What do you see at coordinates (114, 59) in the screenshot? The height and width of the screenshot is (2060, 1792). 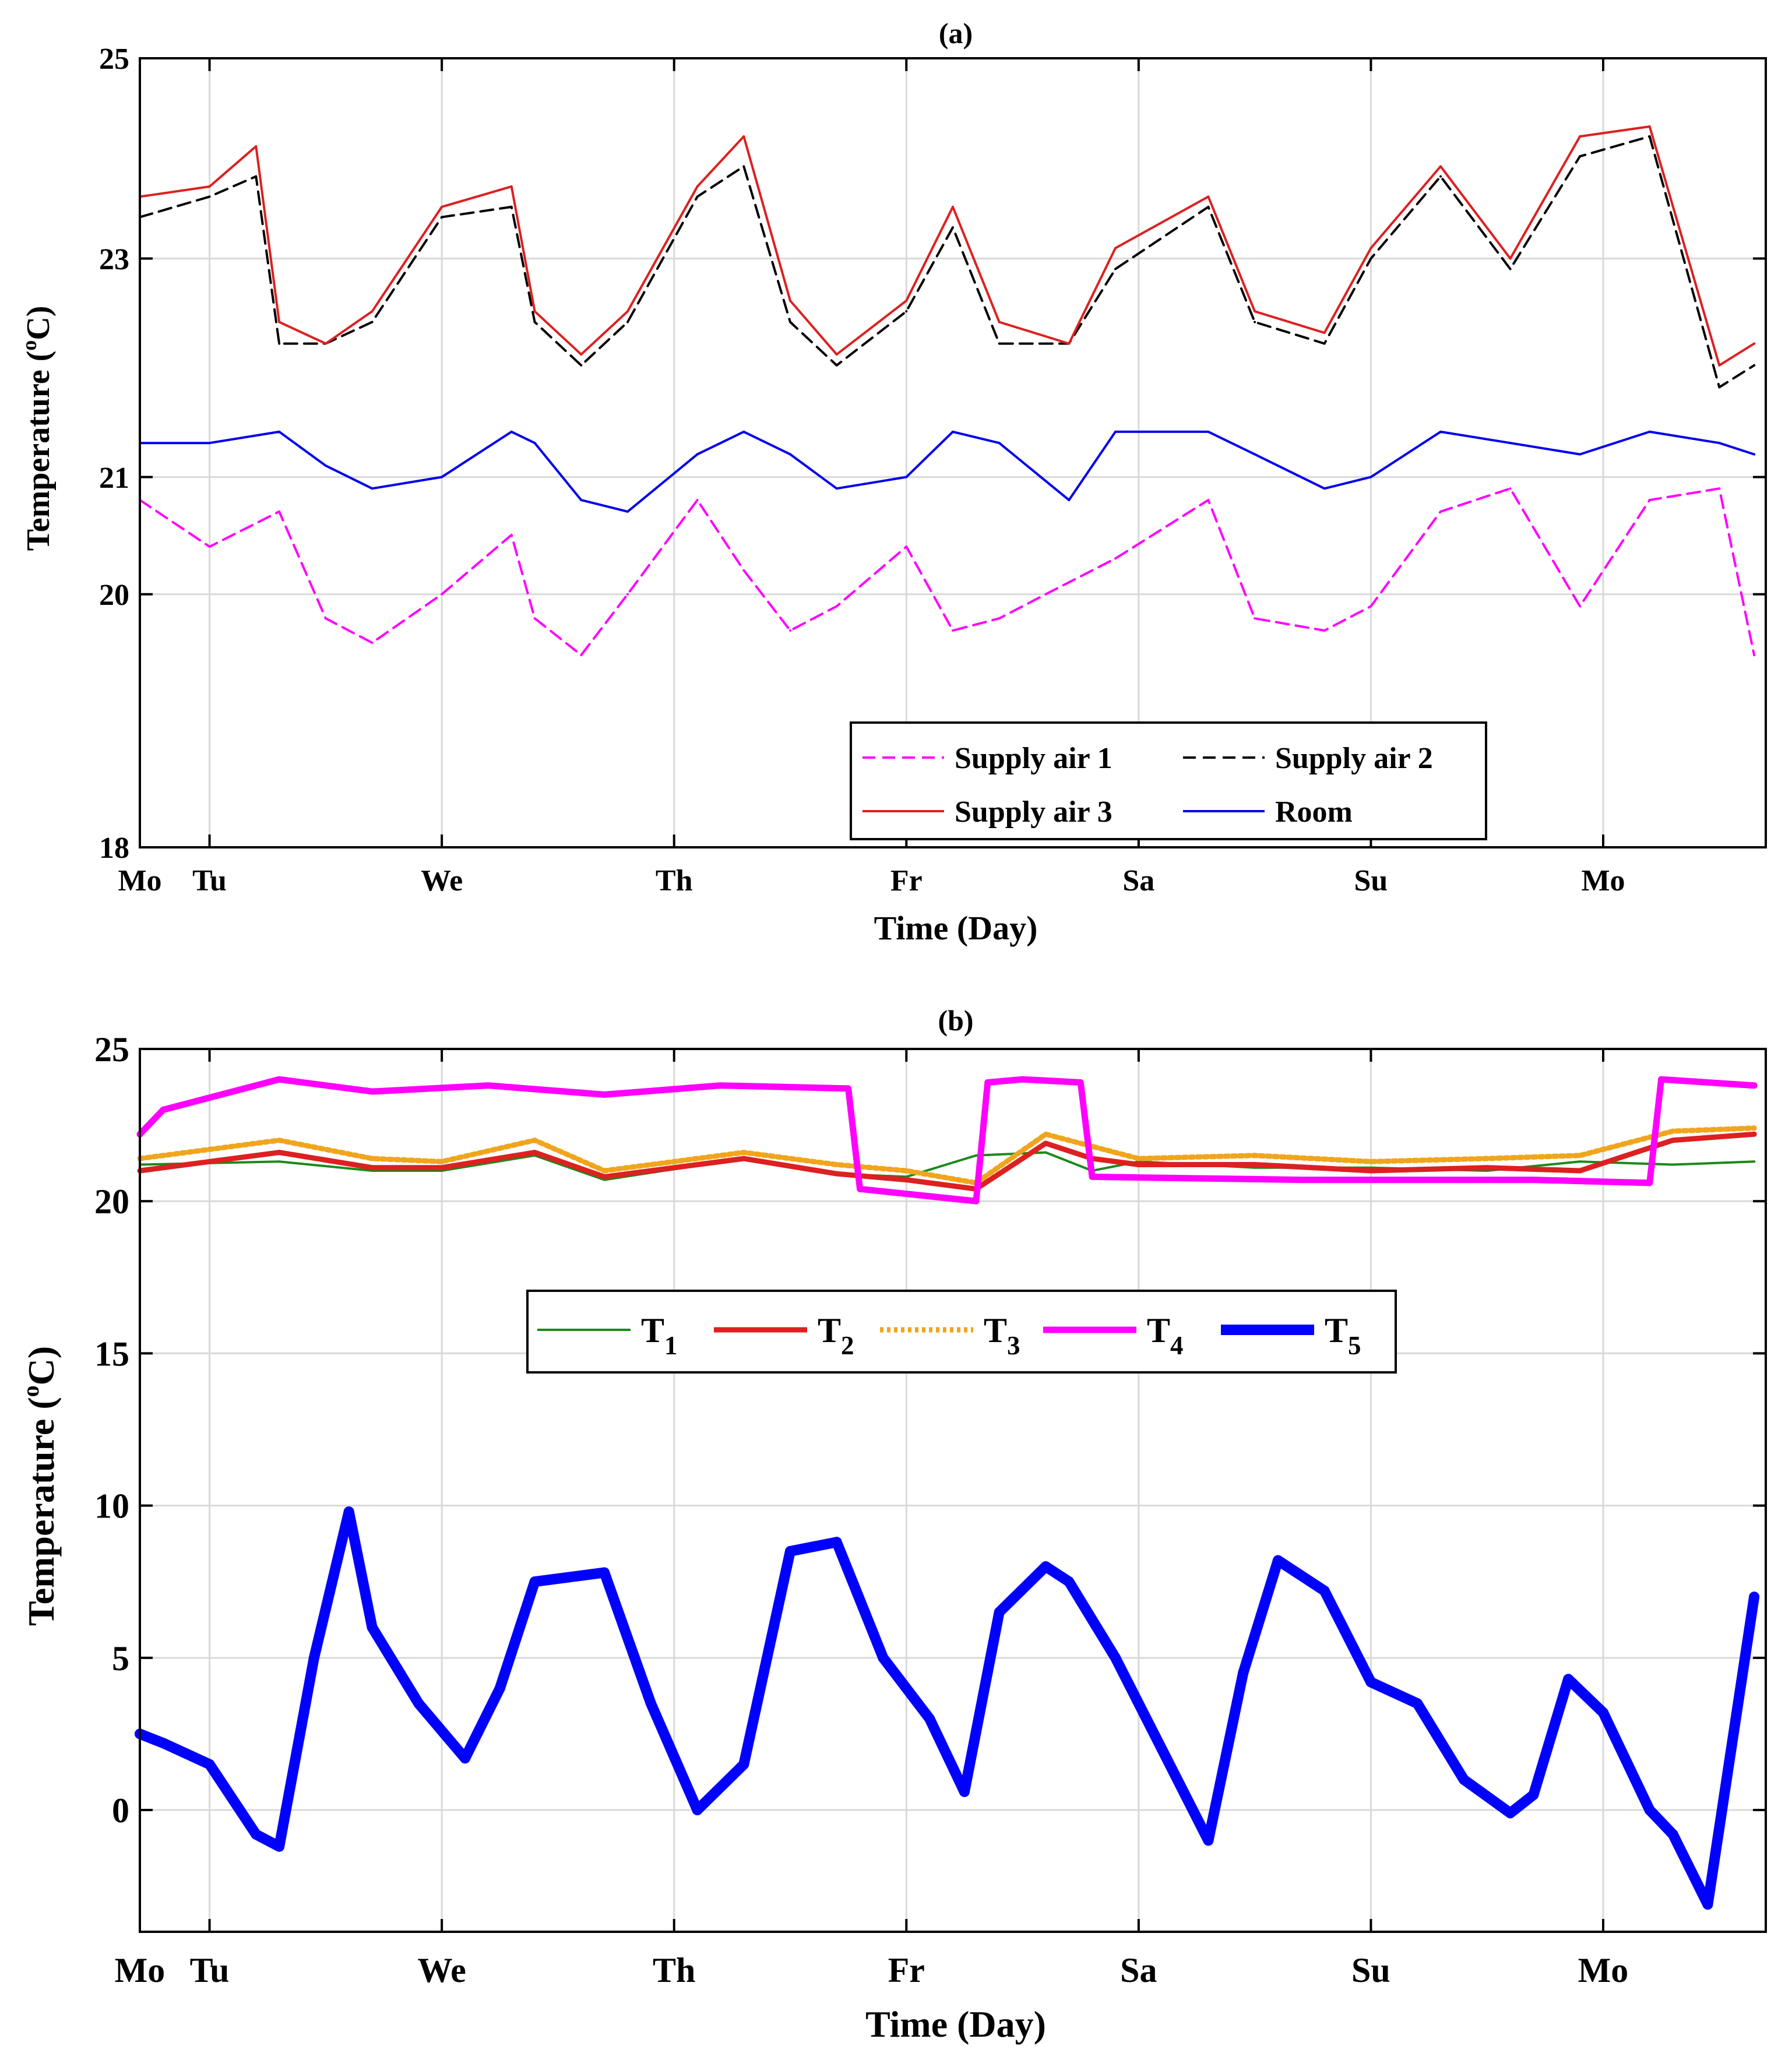 I see `chart-a-ytick-label-4: 25` at bounding box center [114, 59].